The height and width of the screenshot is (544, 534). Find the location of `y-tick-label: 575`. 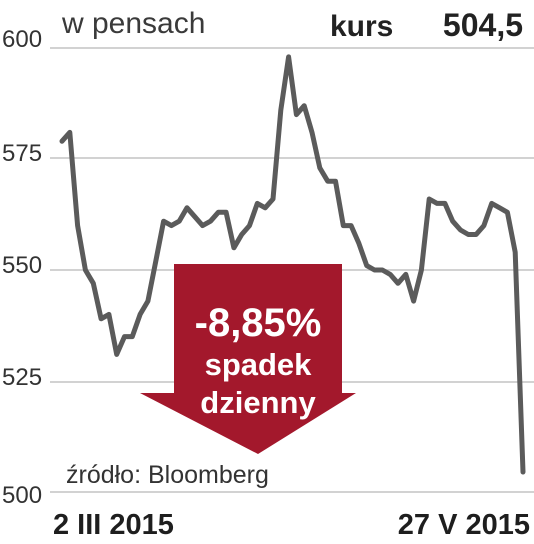

y-tick-label: 575 is located at coordinates (22, 153).